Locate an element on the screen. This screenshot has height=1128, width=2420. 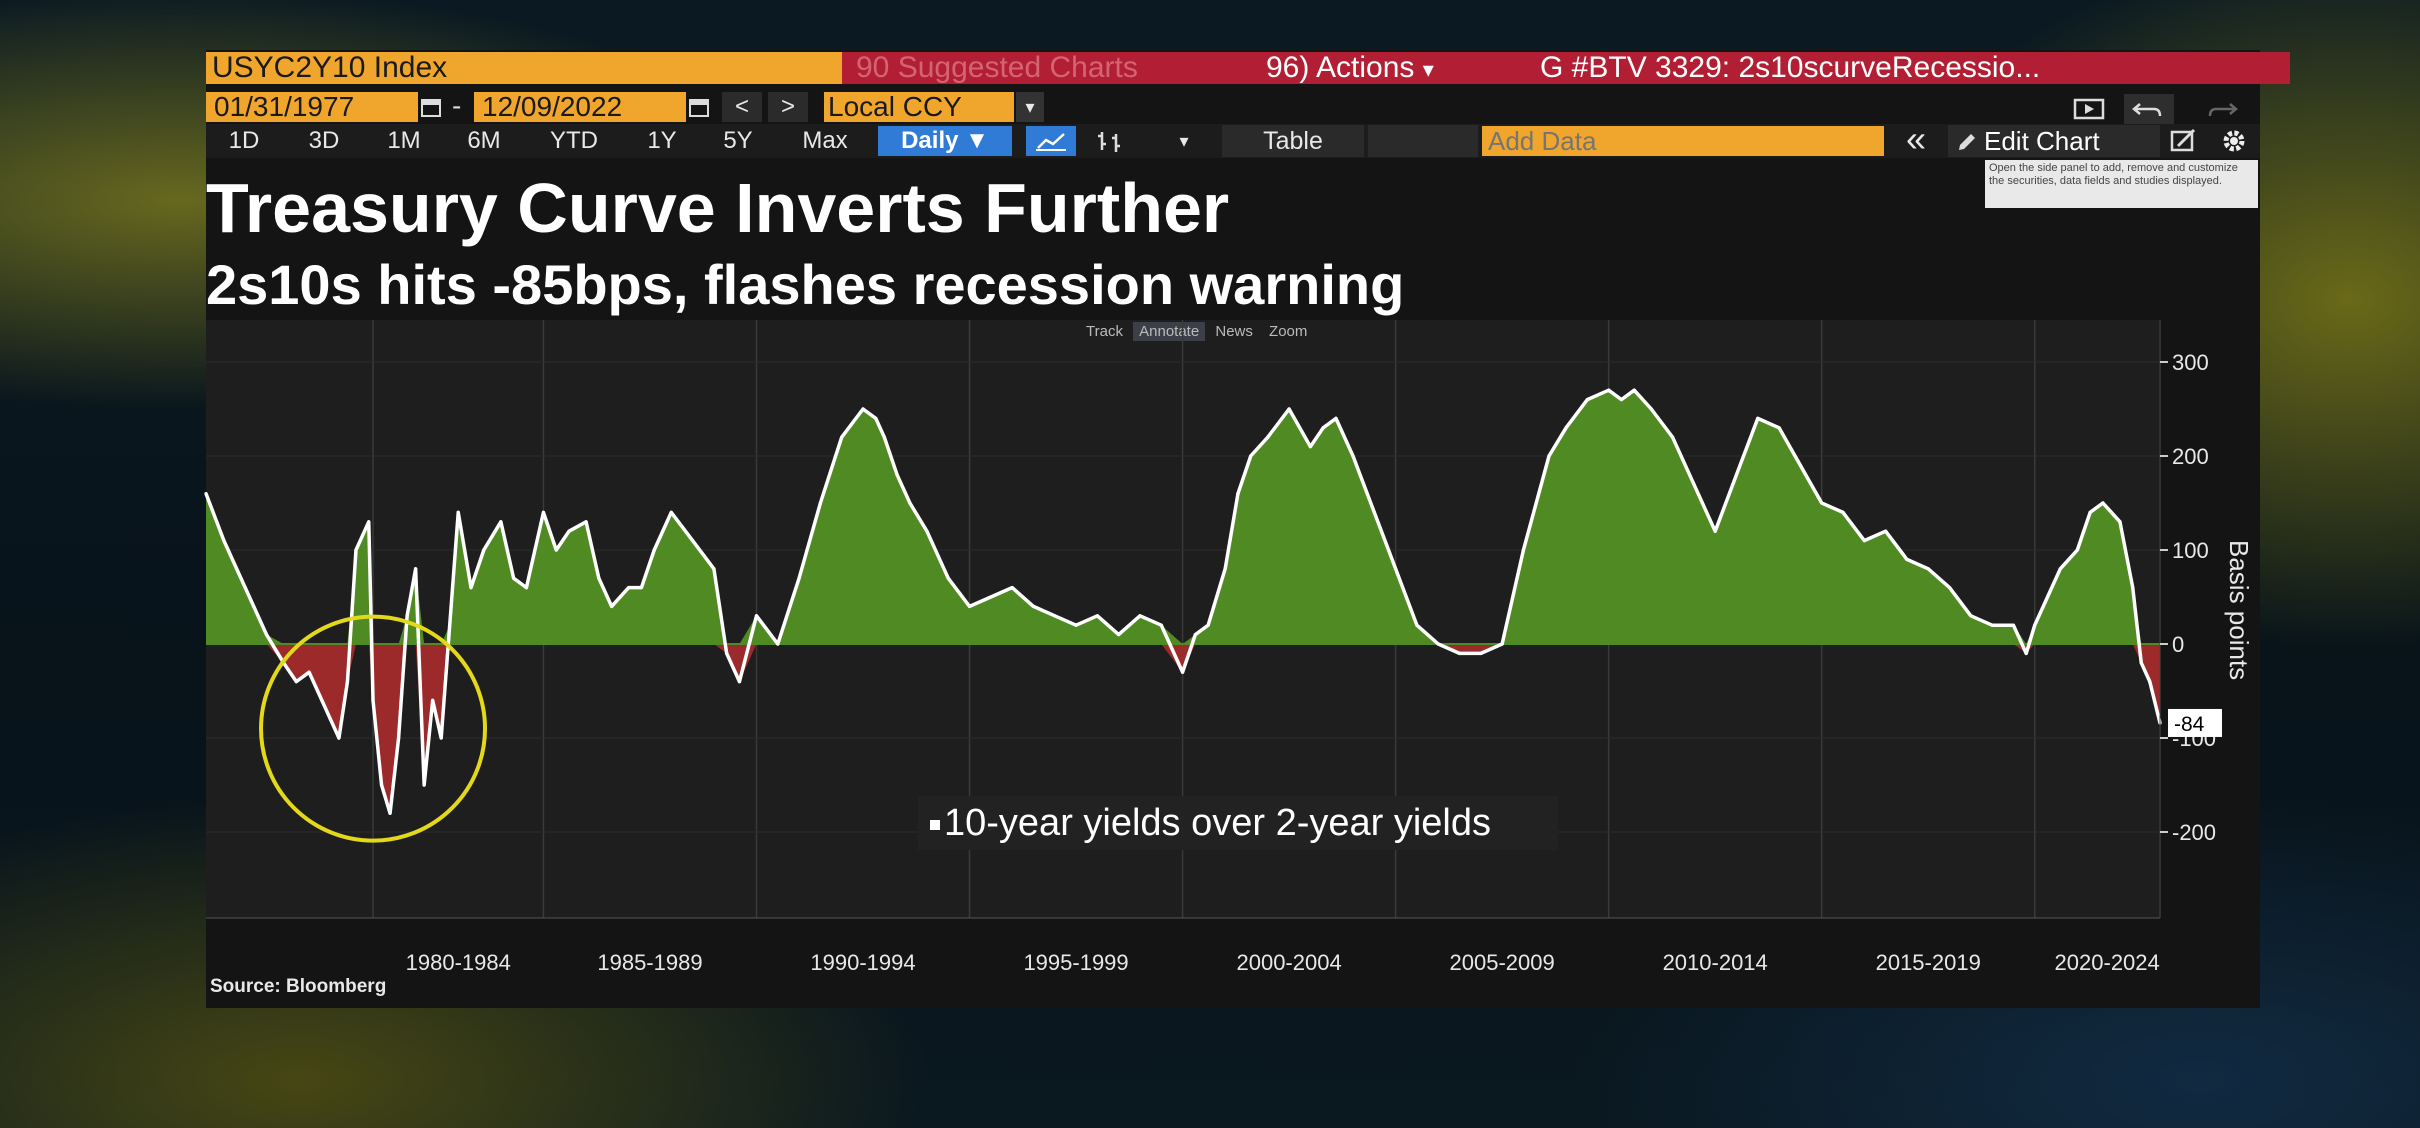
undo-icon is located at coordinates (2149, 109).